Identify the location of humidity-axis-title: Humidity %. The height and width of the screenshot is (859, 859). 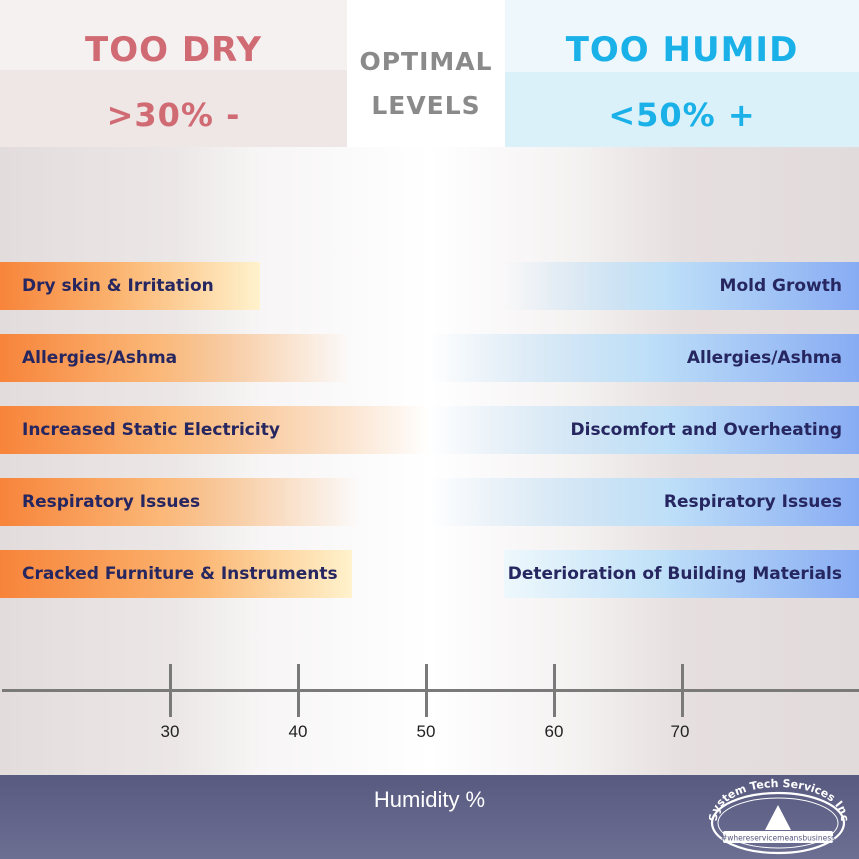
(429, 799).